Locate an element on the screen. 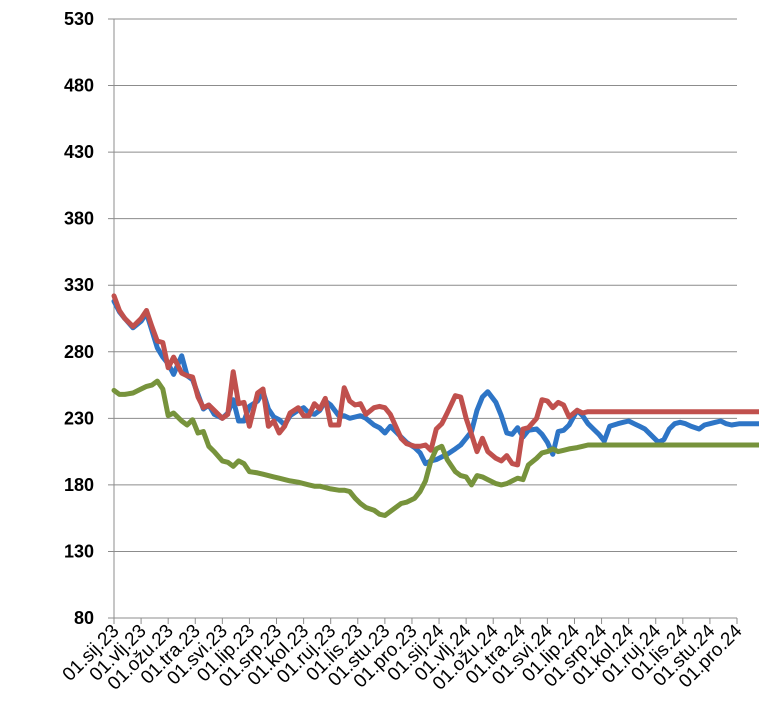 This screenshot has height=726, width=759. y-tick-label: 280 is located at coordinates (79, 352).